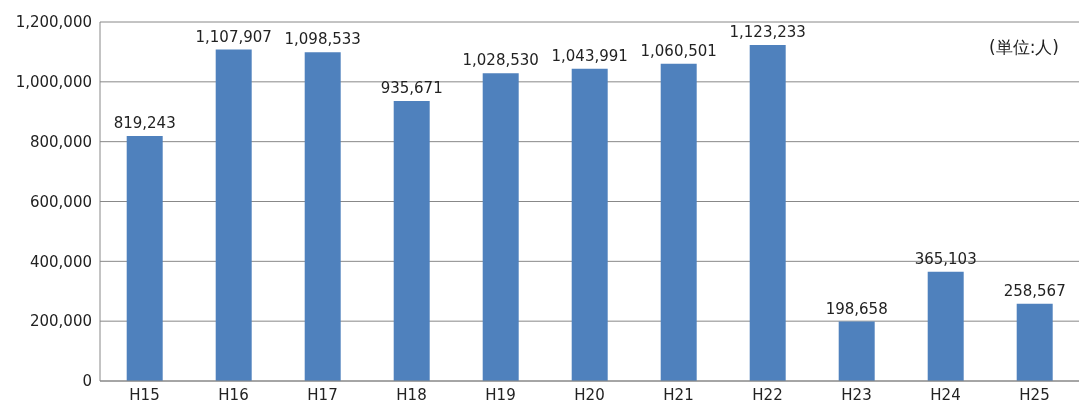  Describe the element at coordinates (767, 31) in the screenshot. I see `data-label: 1,123,233` at that location.